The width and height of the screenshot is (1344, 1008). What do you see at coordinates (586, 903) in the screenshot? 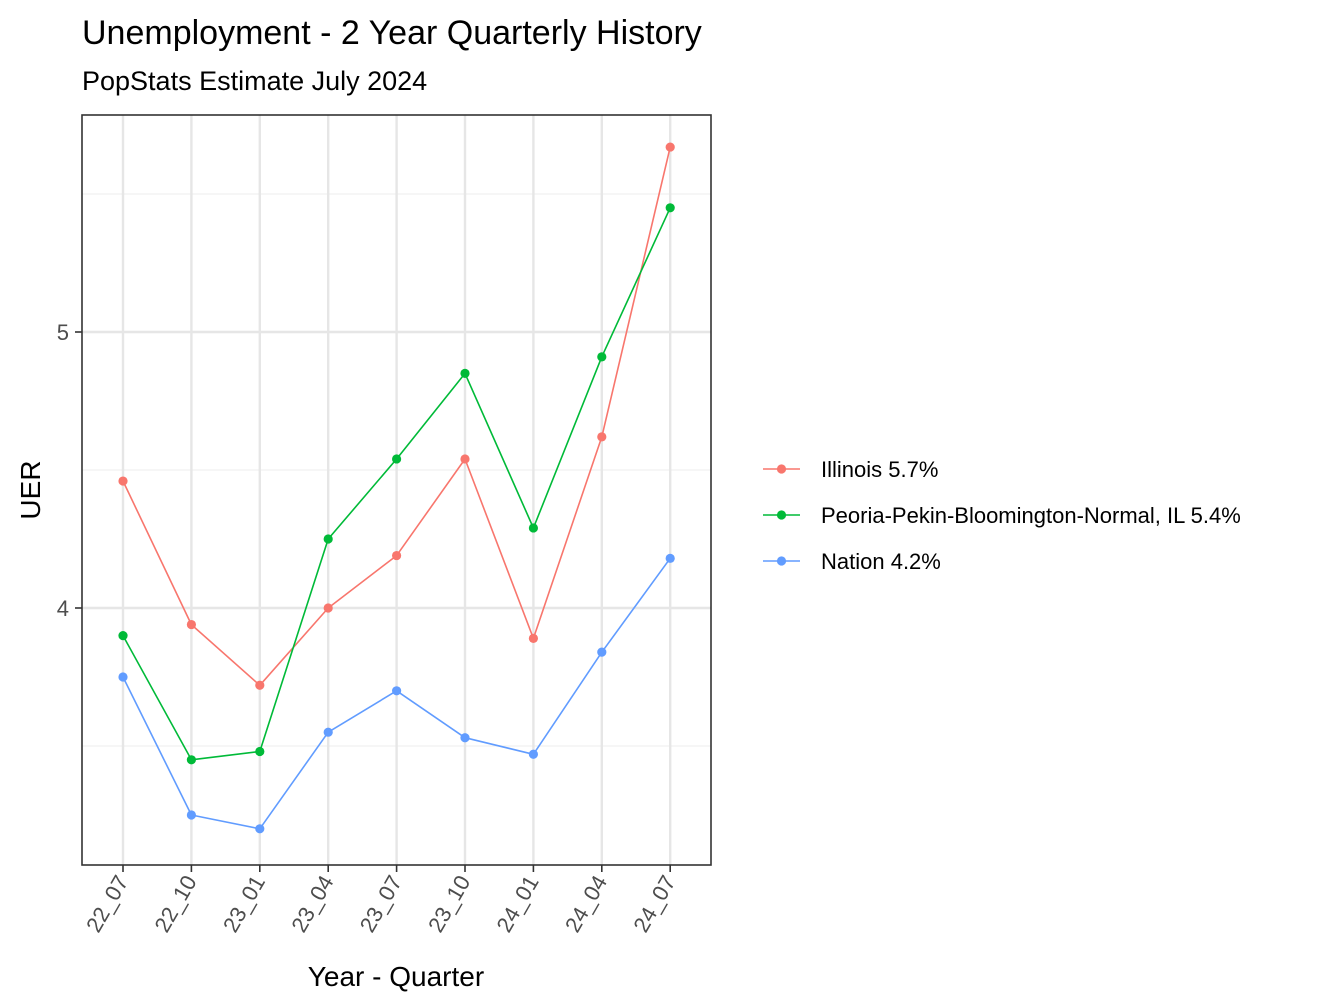
I see `x-tick-label: 24_04` at bounding box center [586, 903].